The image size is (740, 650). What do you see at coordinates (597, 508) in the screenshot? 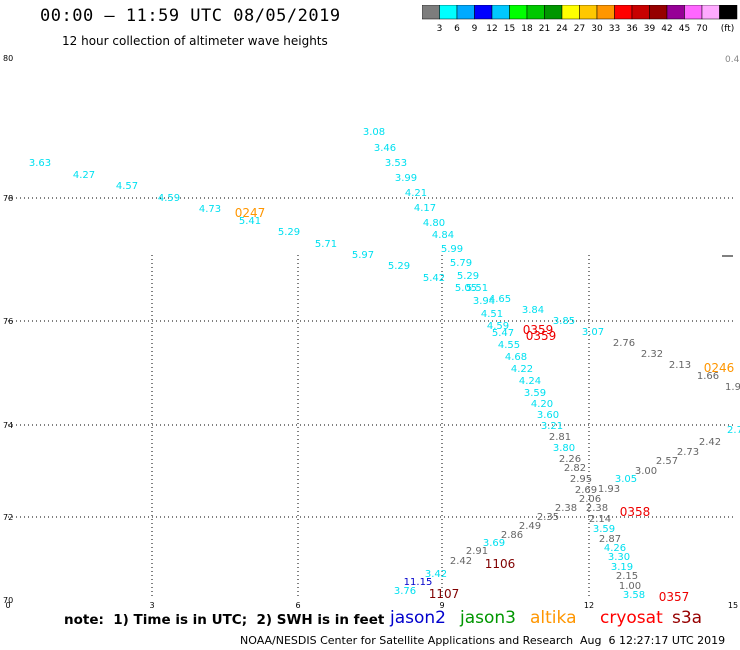
I see `wave-height-label: 2.38` at bounding box center [597, 508].